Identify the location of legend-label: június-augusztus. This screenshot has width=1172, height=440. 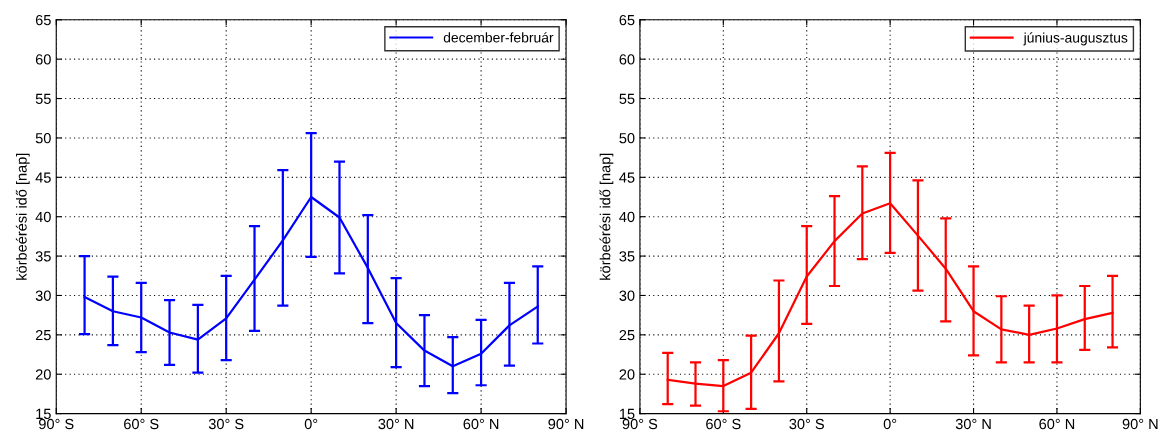
(1075, 39).